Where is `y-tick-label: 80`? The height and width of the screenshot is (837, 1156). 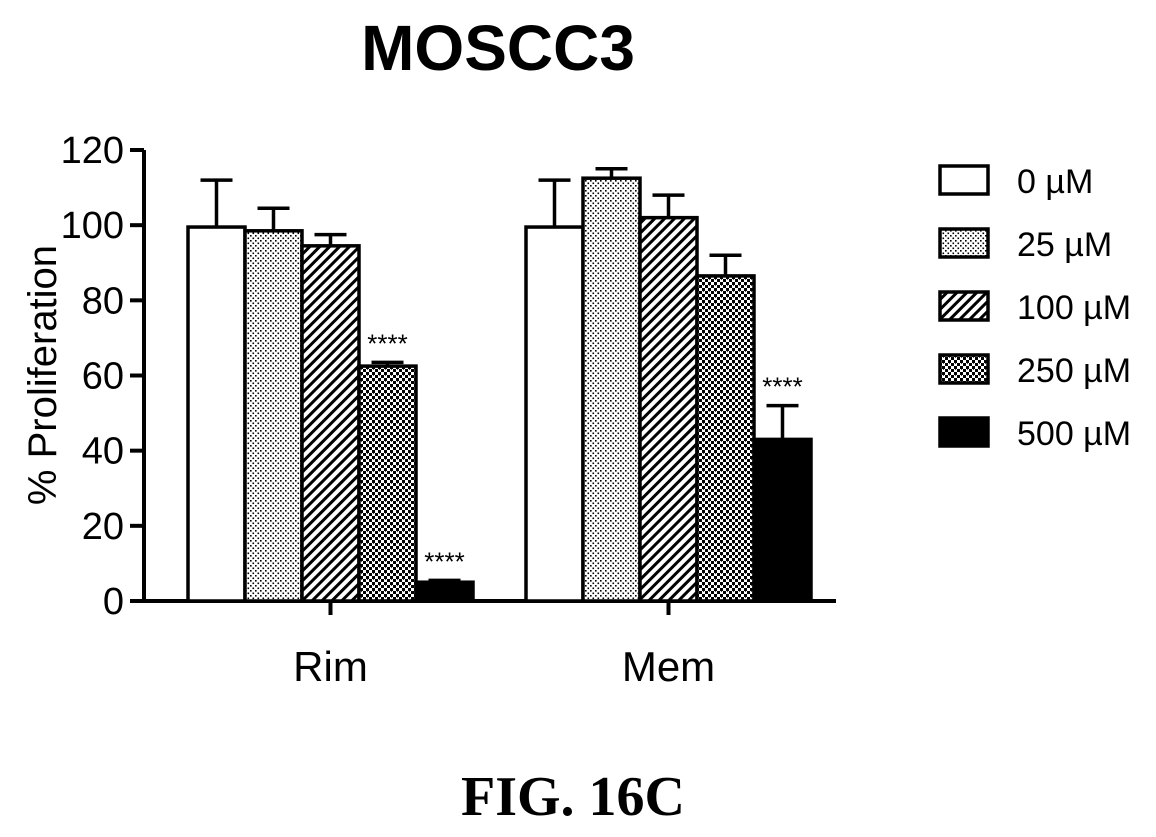 y-tick-label: 80 is located at coordinates (103, 301).